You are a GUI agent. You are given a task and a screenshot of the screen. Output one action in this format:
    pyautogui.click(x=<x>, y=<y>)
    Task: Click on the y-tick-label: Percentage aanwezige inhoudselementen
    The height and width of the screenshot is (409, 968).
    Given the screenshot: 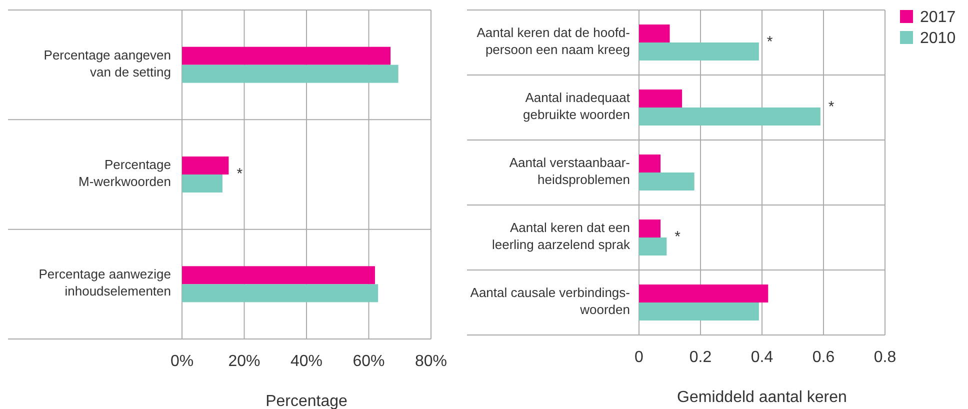 What is the action you would take?
    pyautogui.click(x=104, y=283)
    